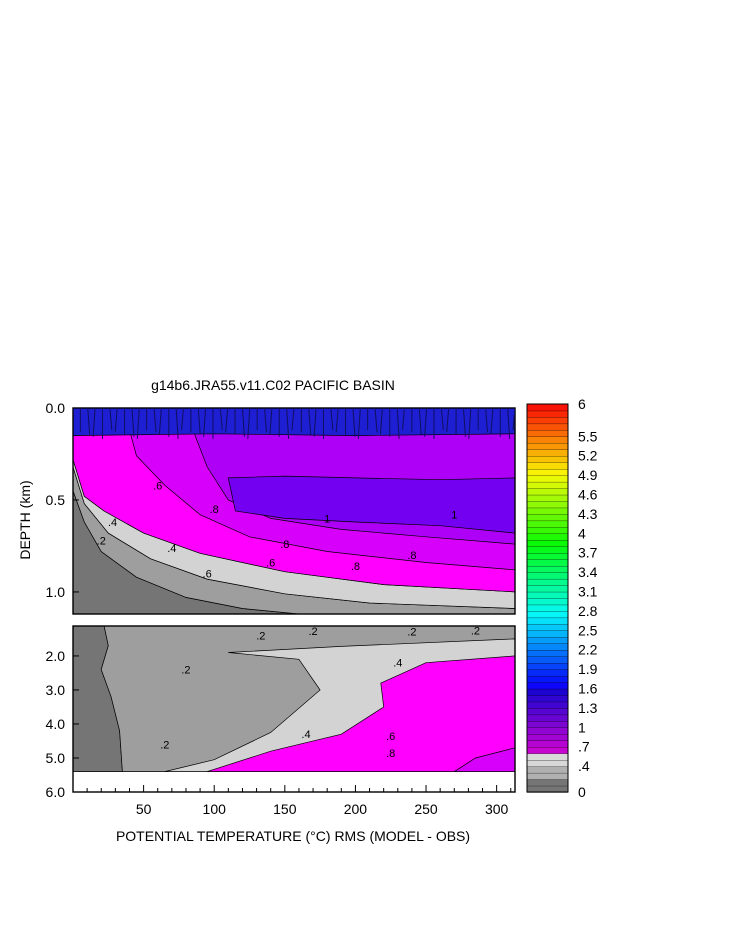 Image resolution: width=733 pixels, height=945 pixels. Describe the element at coordinates (588, 514) in the screenshot. I see `colorbar-label: 4.3` at that location.